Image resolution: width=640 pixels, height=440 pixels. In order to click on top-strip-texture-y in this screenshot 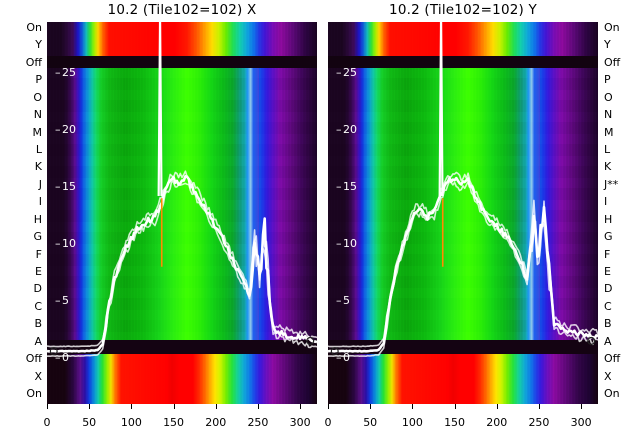, I will do `click(463, 39)`.